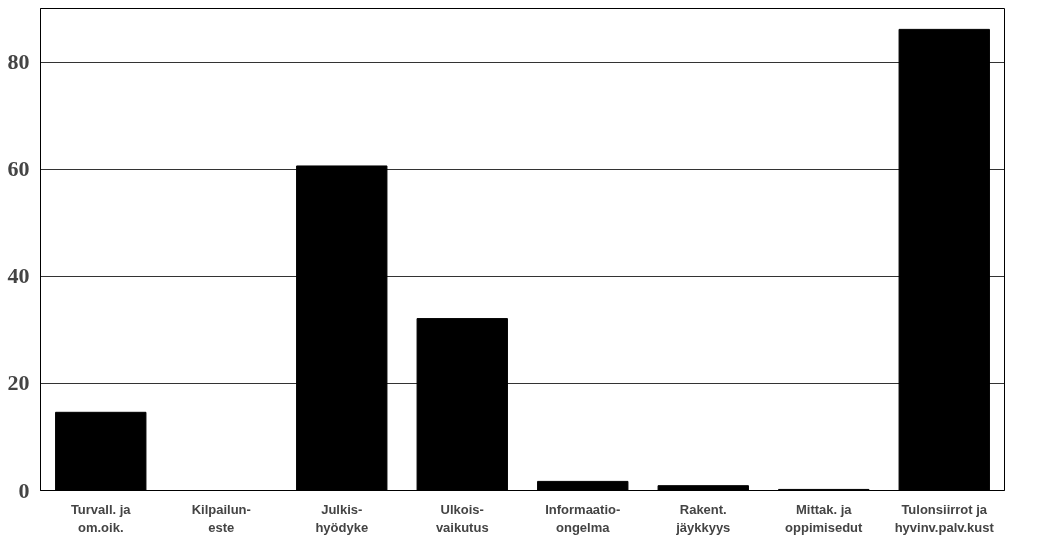 This screenshot has height=548, width=1042. I want to click on y-tick-label: 40, so click(18, 276).